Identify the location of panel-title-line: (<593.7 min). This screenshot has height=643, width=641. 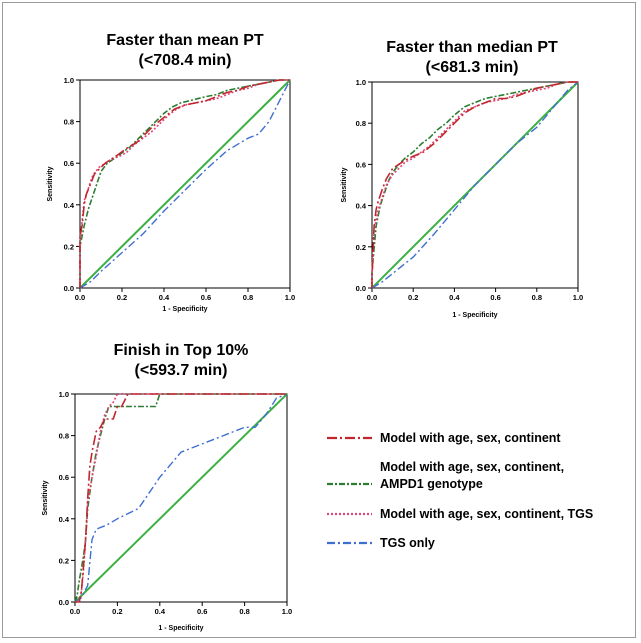
(181, 370).